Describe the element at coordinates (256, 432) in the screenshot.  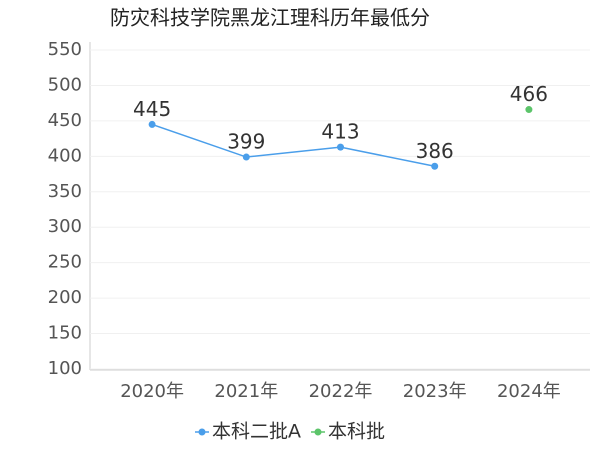
I see `legend-label: 本科二批A` at that location.